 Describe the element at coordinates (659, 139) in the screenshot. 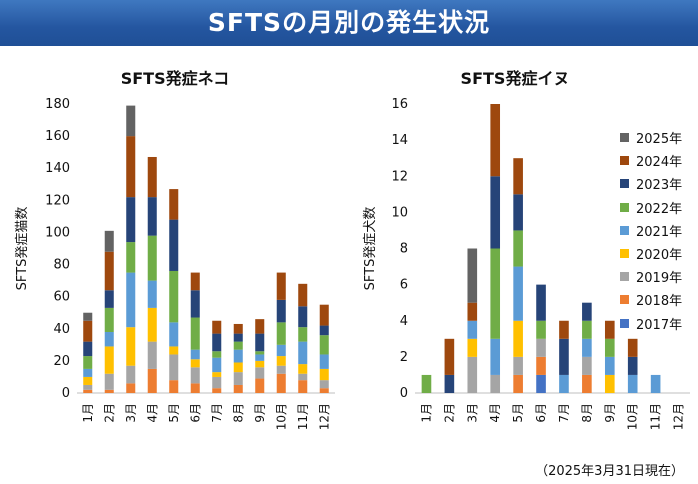

I see `legend-label: 2025年` at that location.